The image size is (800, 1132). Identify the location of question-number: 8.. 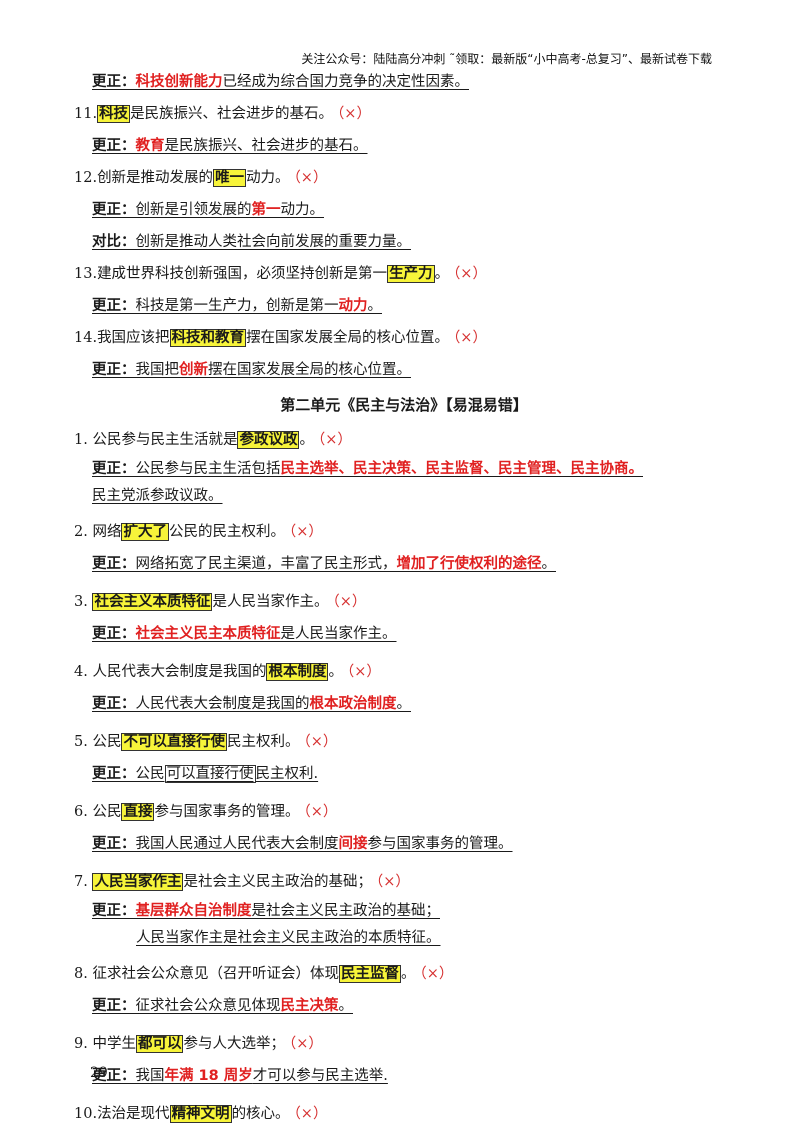
(81, 974).